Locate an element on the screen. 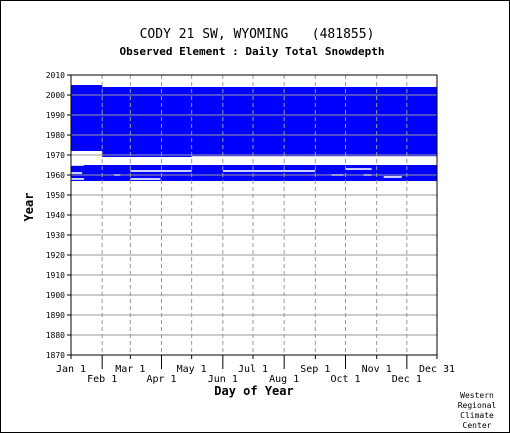 The image size is (510, 433). y-tick-label-1890: 1890 is located at coordinates (55, 315).